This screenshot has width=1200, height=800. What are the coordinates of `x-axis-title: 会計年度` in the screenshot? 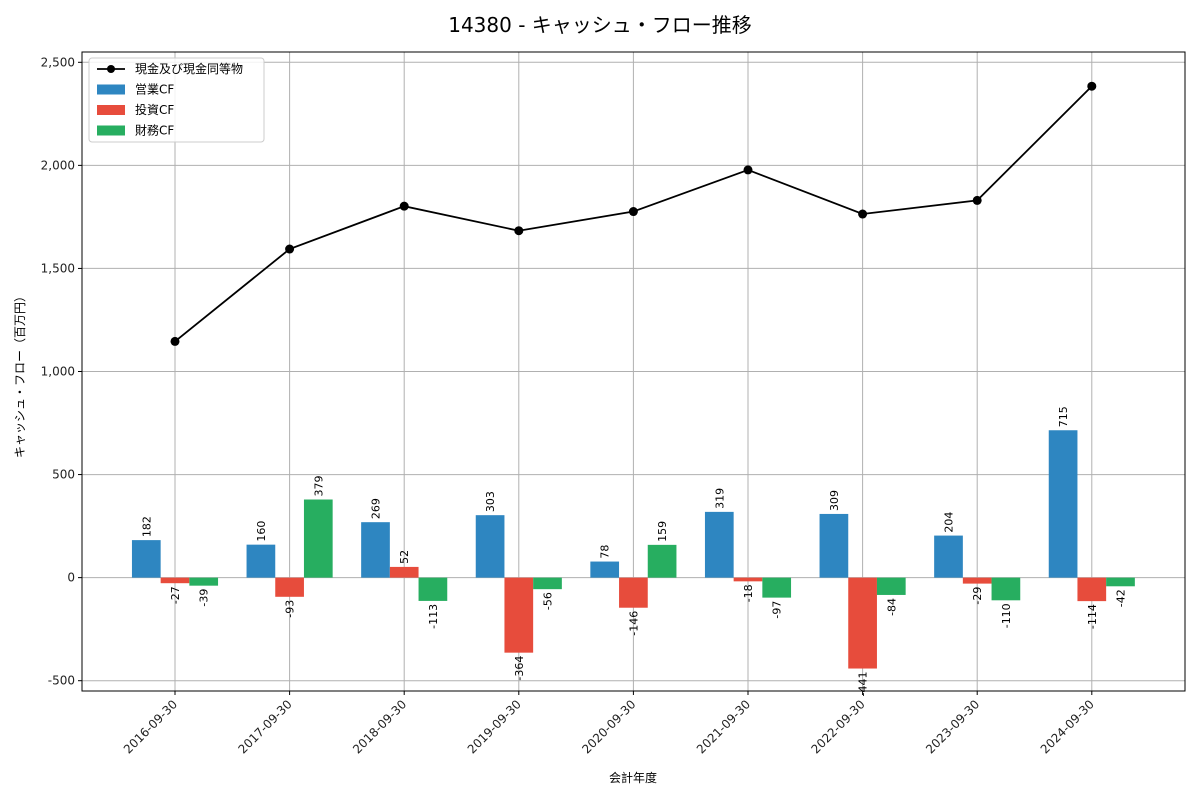 It's located at (633, 777).